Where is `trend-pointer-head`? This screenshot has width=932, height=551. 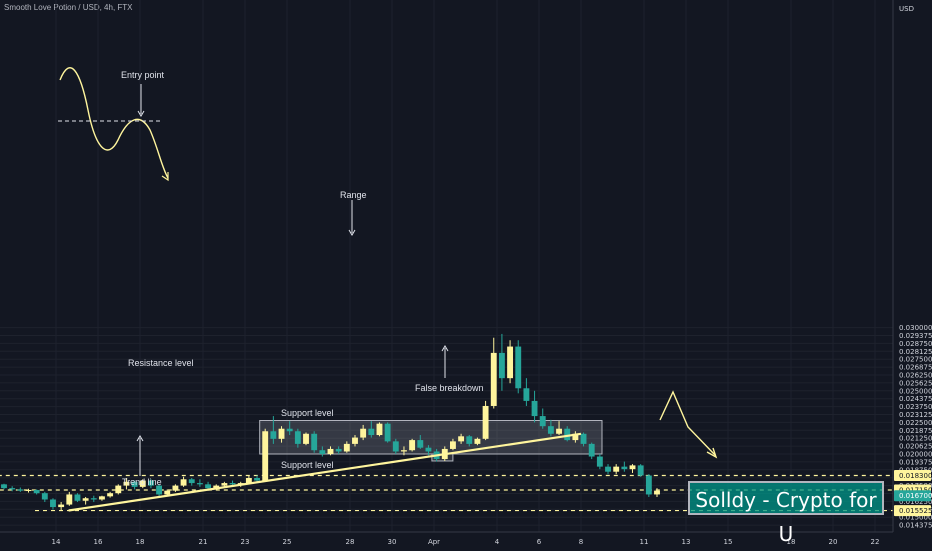
trend-pointer-head is located at coordinates (140, 438).